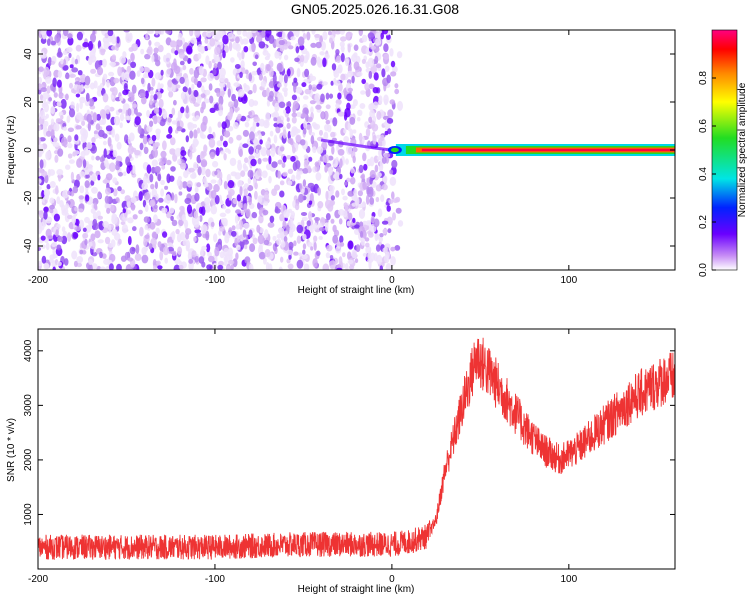  Describe the element at coordinates (38, 280) in the screenshot. I see `spectrogram-xtick-label: -200` at that location.